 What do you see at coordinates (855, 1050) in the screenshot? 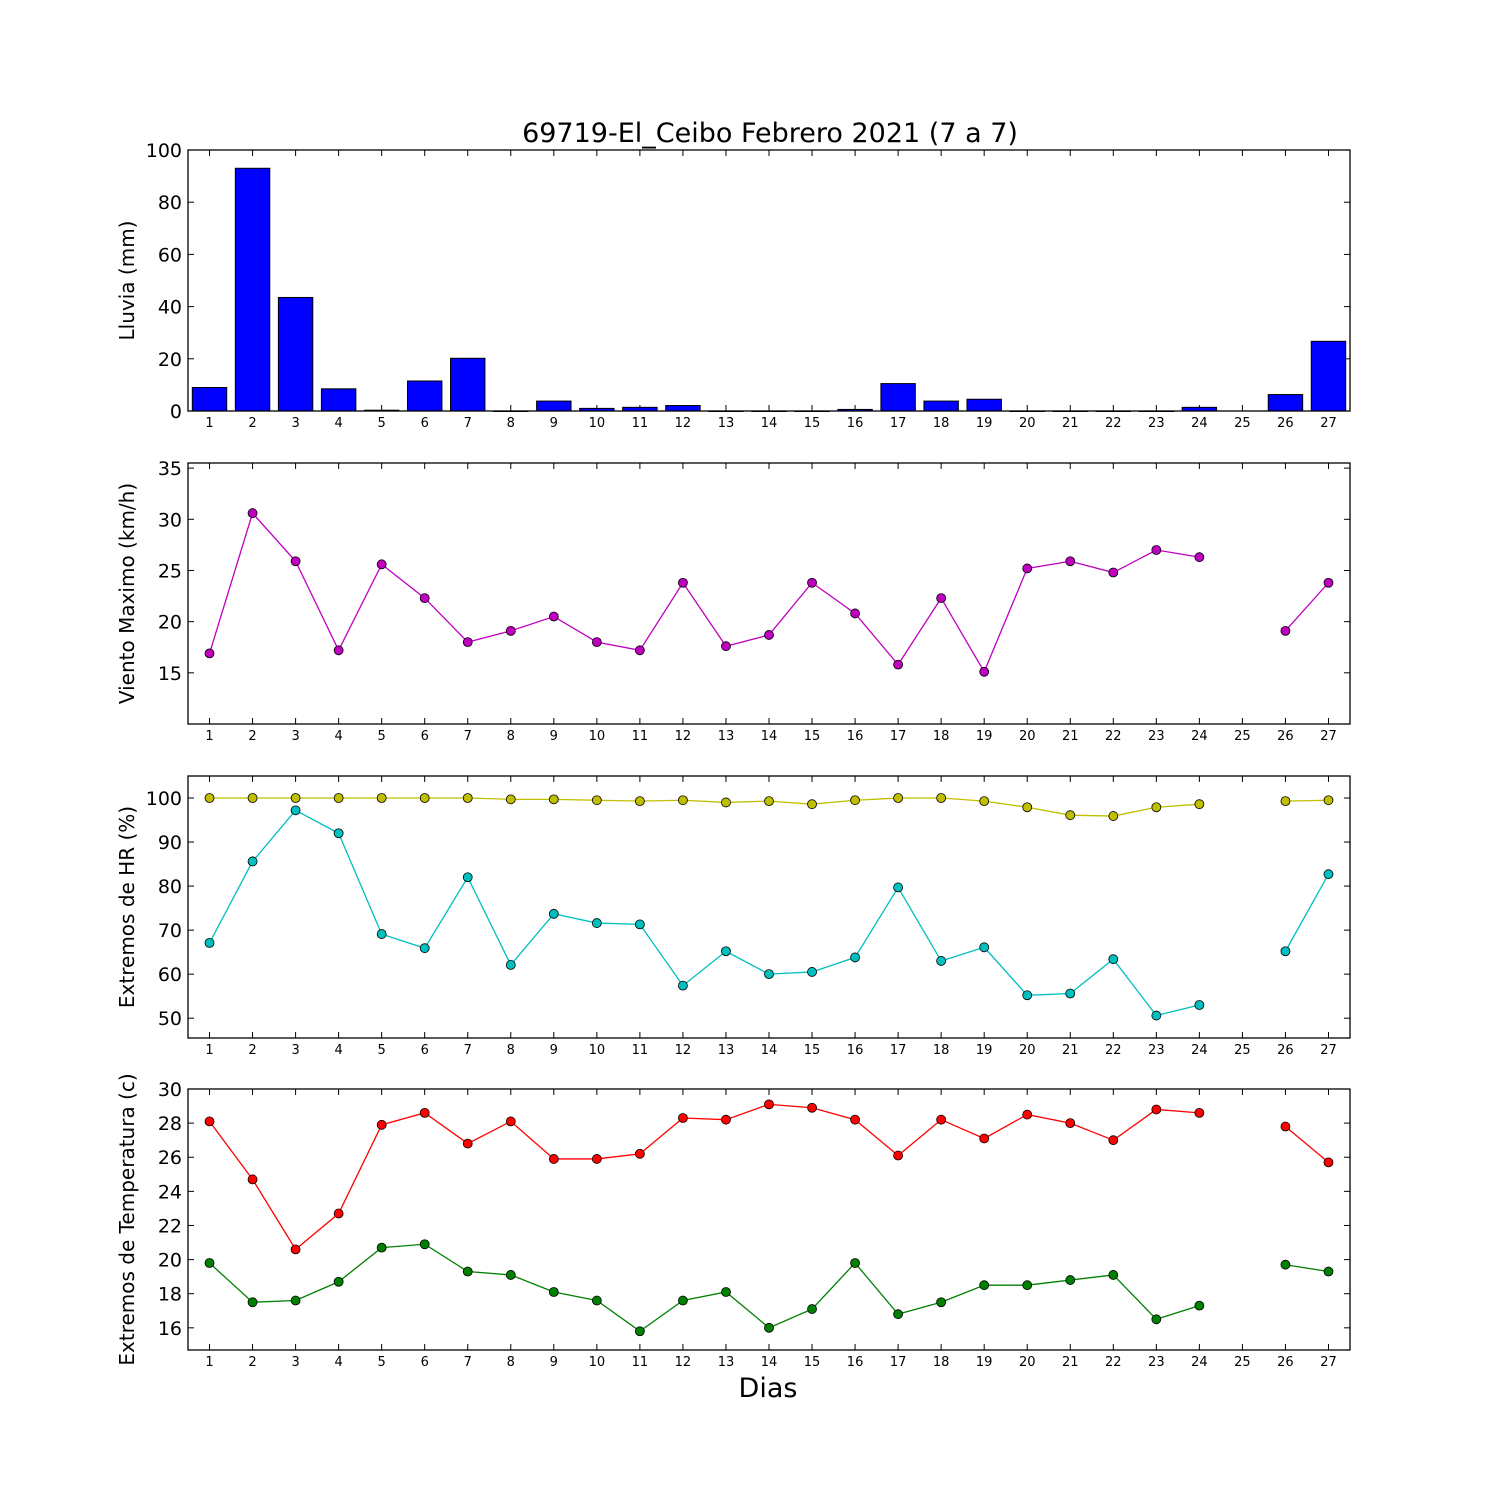
I see `x-tick-label: 16` at bounding box center [855, 1050].